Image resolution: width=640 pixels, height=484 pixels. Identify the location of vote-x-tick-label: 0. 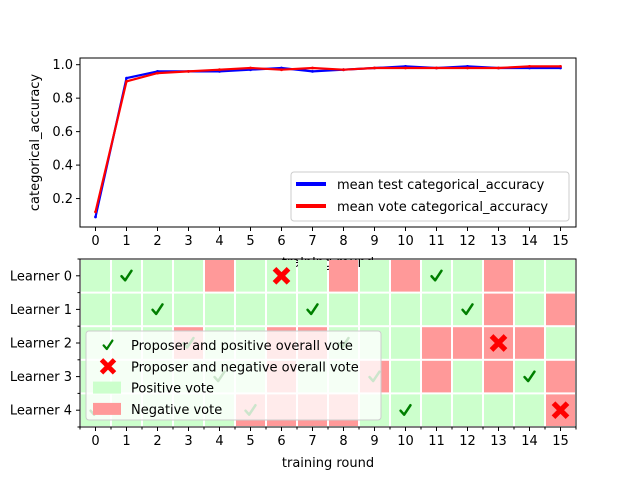
(95, 441).